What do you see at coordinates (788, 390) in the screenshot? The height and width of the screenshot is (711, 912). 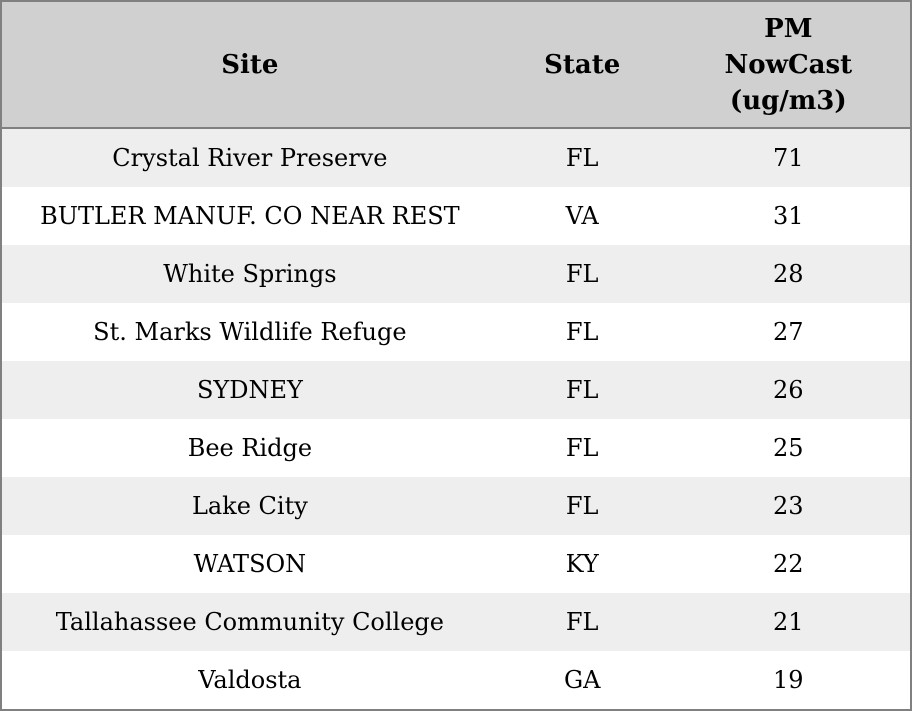 I see `pm-nowcast-cell: 26` at bounding box center [788, 390].